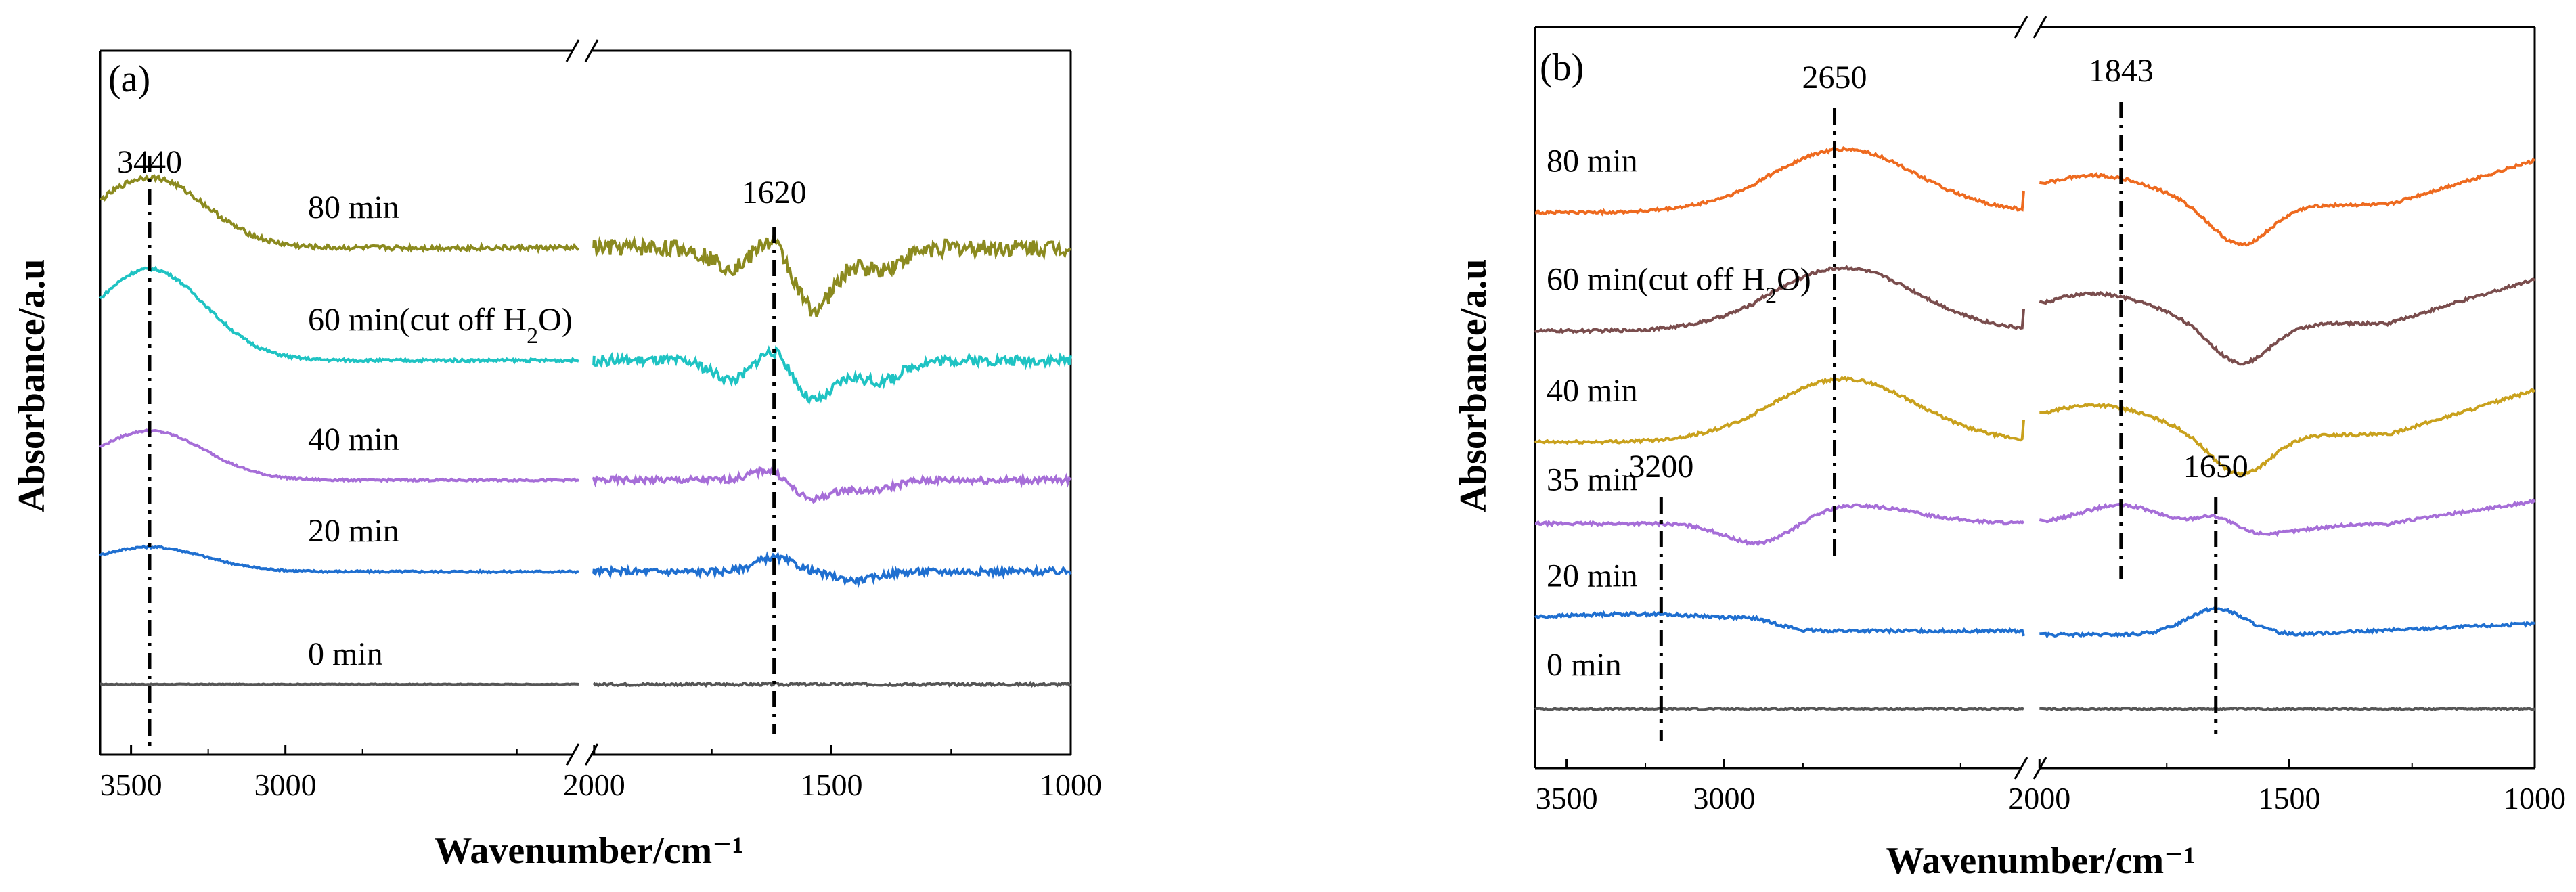  Describe the element at coordinates (129, 79) in the screenshot. I see `panel-label-a: (a)` at that location.